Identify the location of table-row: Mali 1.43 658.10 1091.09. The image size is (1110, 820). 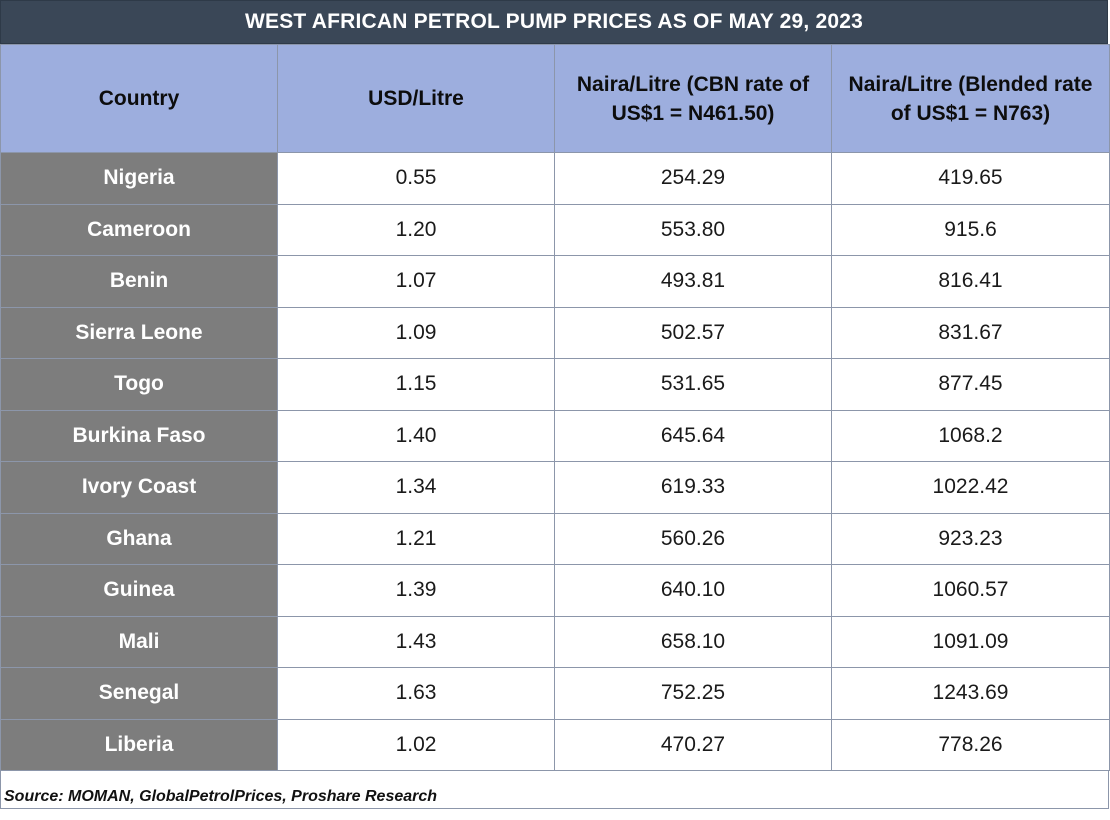
(555, 641).